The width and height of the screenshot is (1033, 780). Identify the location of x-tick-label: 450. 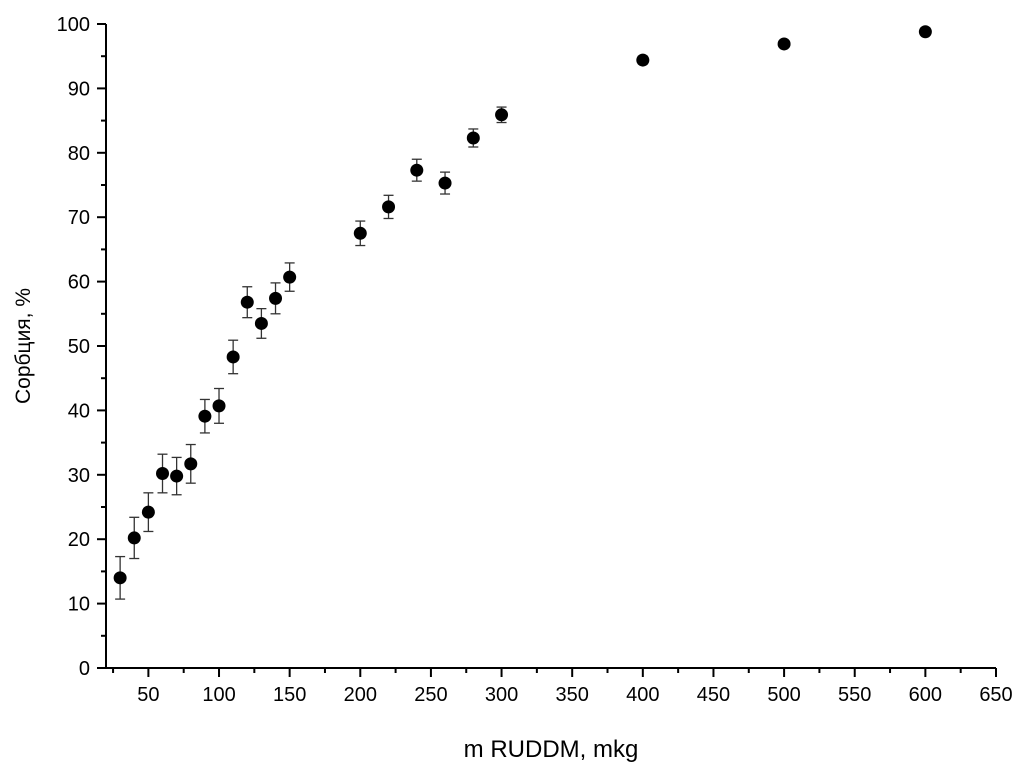
(713, 695).